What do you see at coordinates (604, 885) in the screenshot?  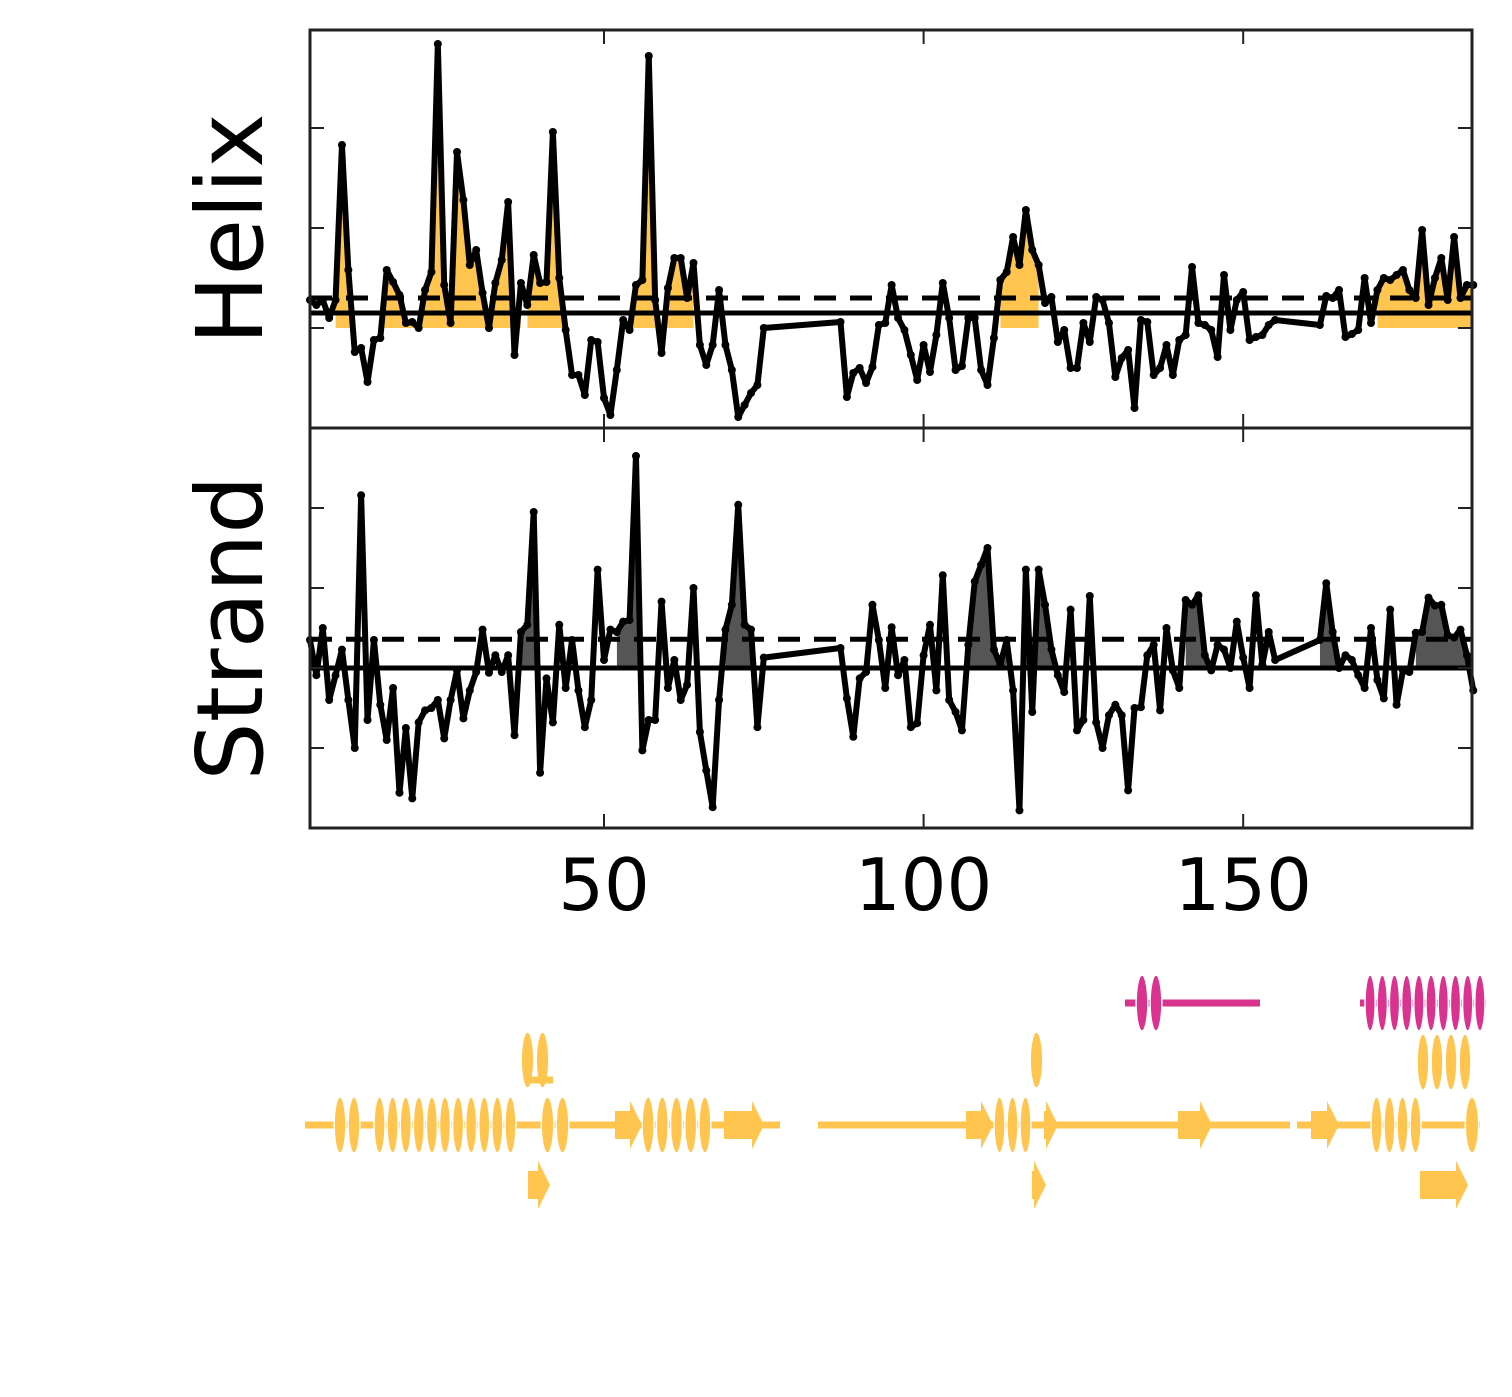 I see `x-tick-label: 50` at bounding box center [604, 885].